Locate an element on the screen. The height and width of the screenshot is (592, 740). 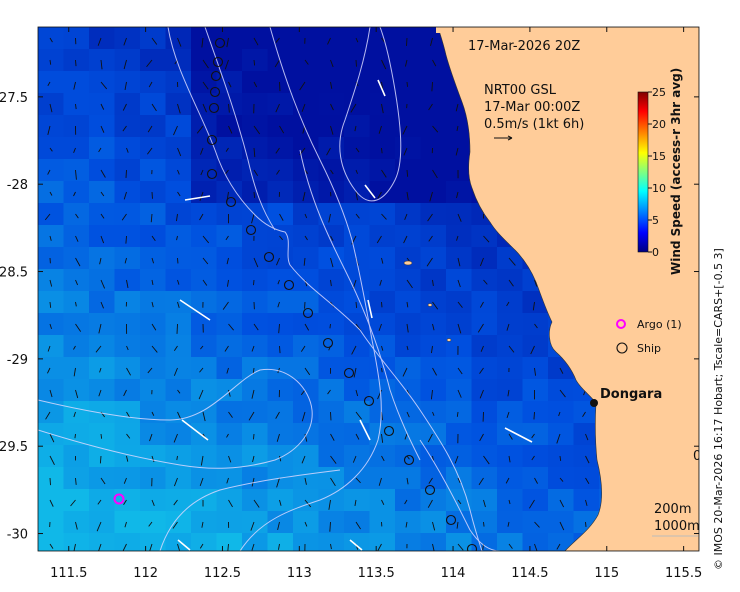
lon-tick-label: 112.5 is located at coordinates (222, 573).